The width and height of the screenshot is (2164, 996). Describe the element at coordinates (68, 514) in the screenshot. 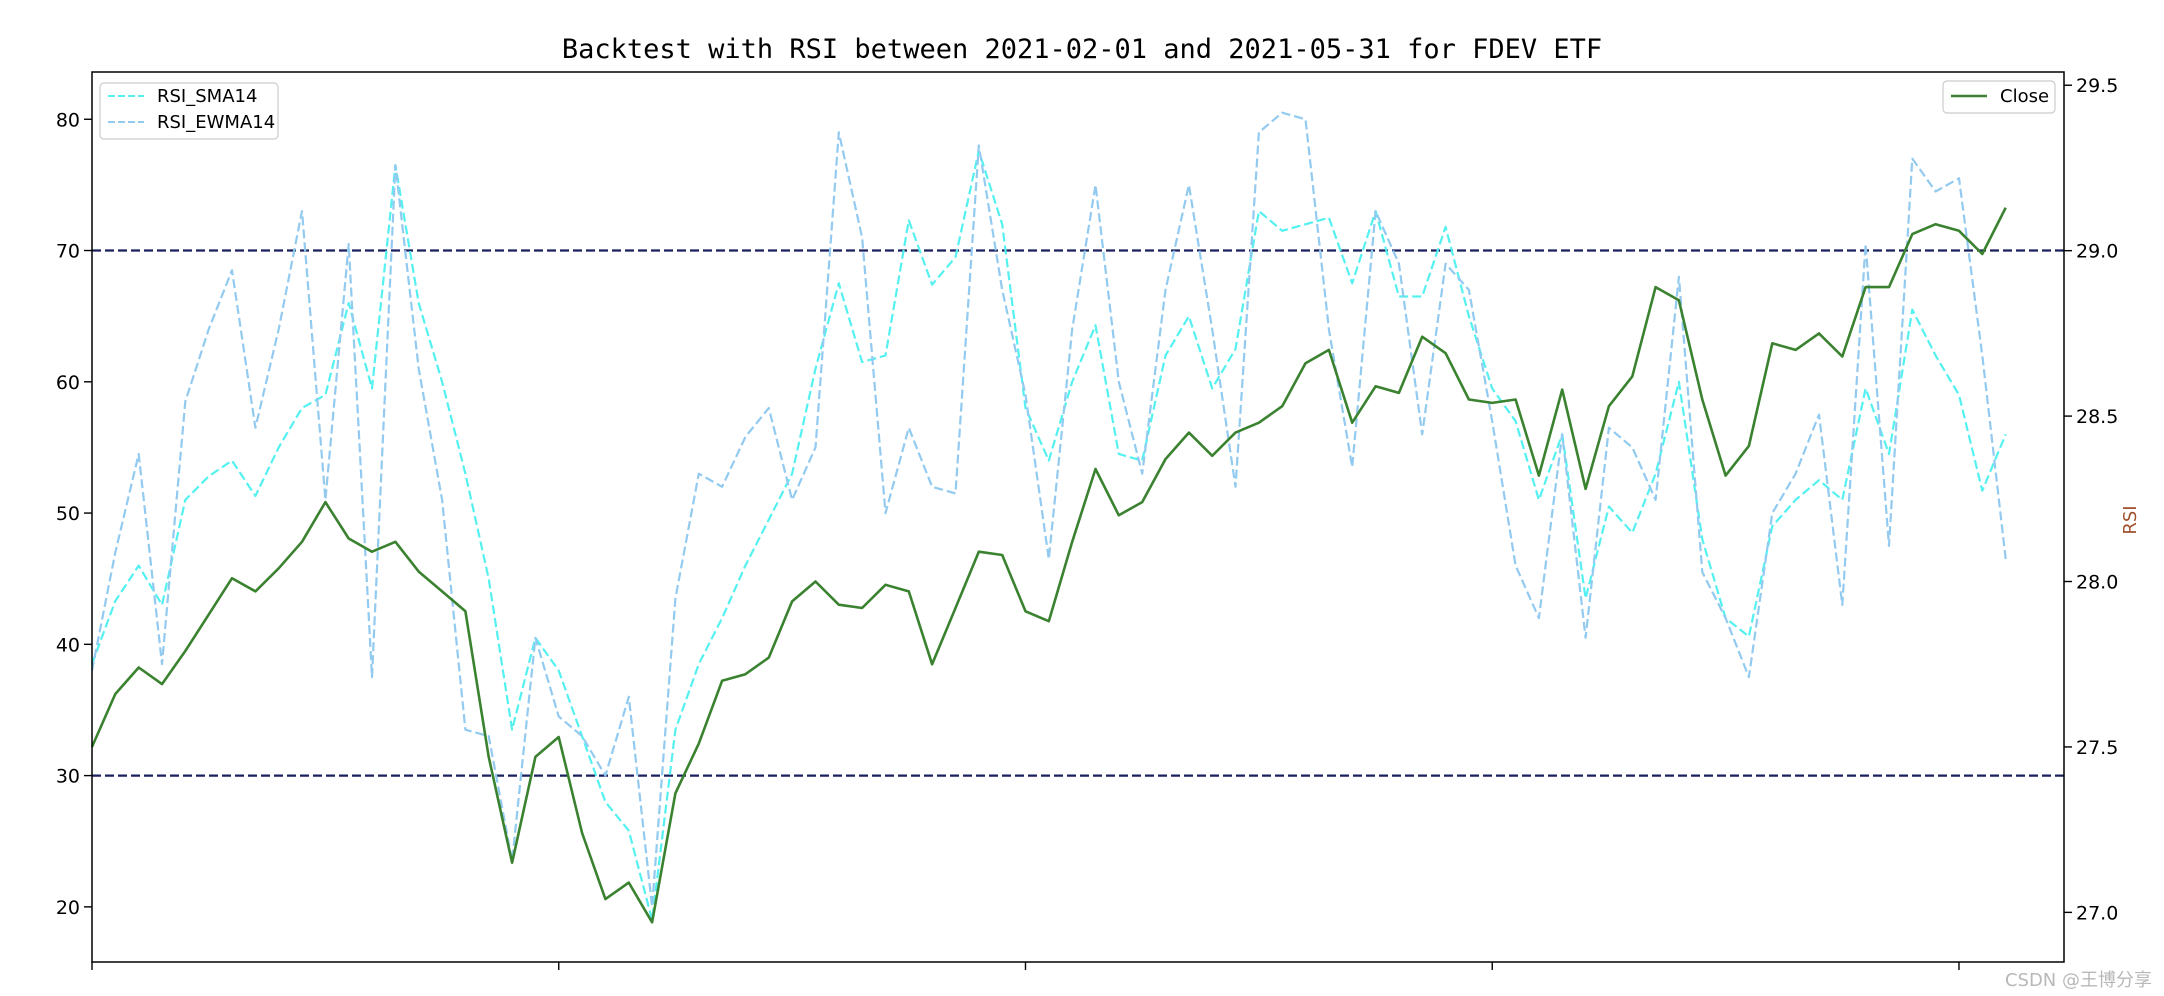

I see `y-left-tick-label: 50` at that location.